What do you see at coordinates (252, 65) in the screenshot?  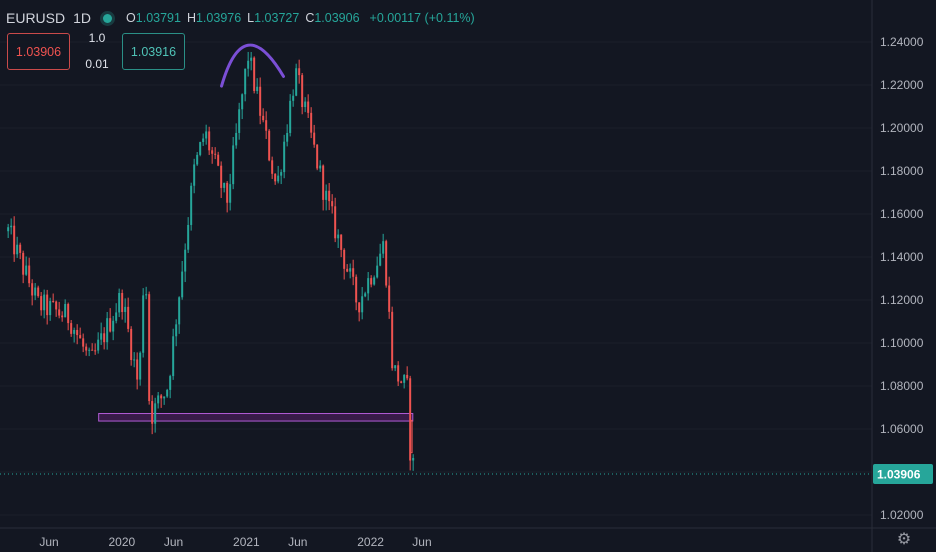 I see `arc-drawing` at bounding box center [252, 65].